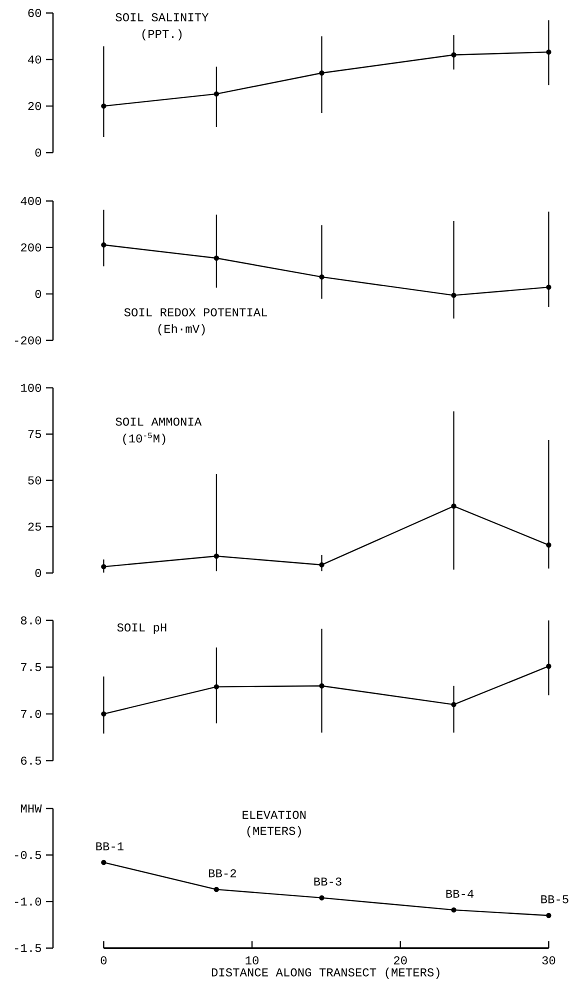 This screenshot has height=1000, width=579. What do you see at coordinates (35, 13) in the screenshot?
I see `y-tick-label: 60` at bounding box center [35, 13].